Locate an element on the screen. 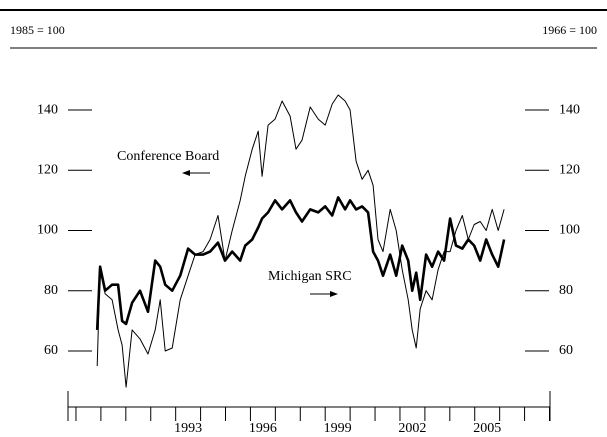 This screenshot has height=437, width=607. y2-tick-label: 80 is located at coordinates (566, 290).